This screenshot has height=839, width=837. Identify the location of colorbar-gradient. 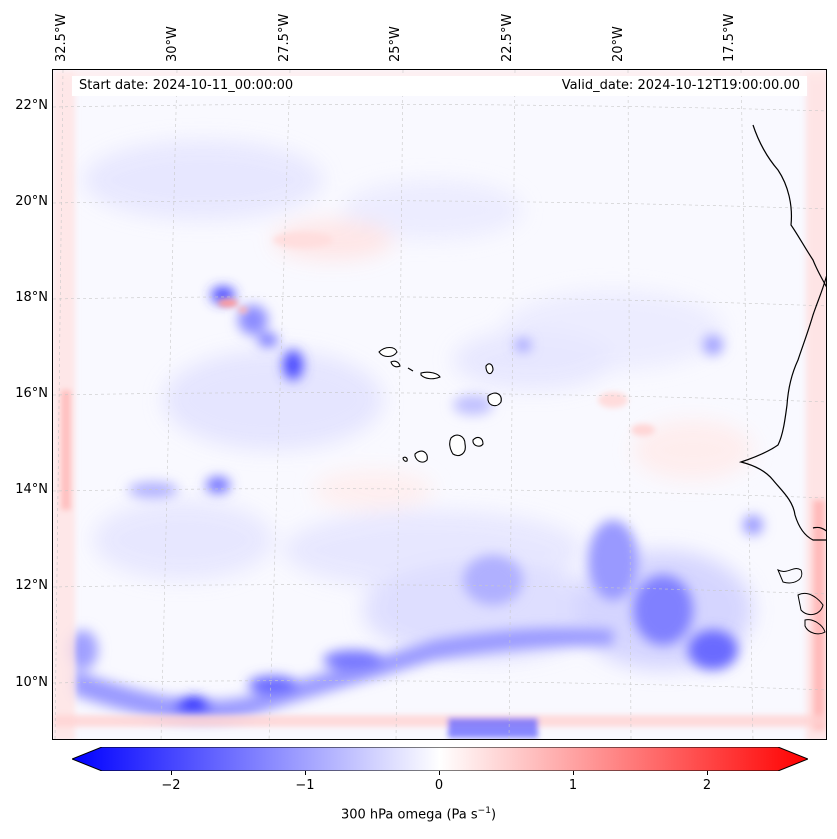
(440, 759).